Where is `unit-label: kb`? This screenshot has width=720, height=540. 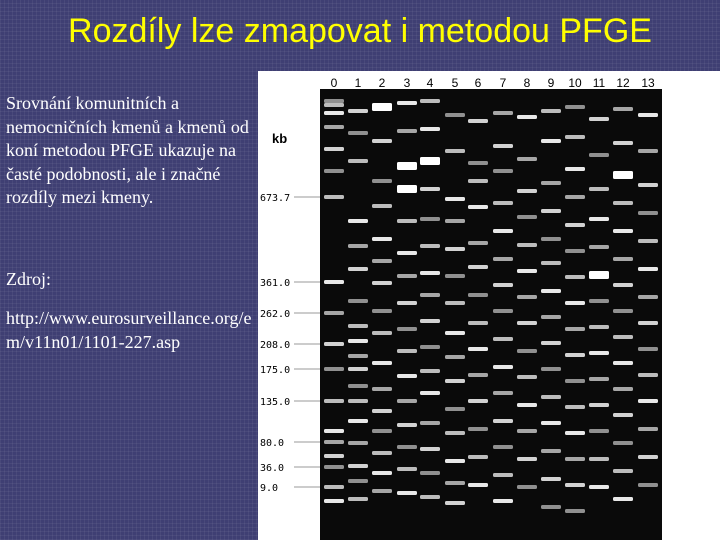 unit-label: kb is located at coordinates (279, 138).